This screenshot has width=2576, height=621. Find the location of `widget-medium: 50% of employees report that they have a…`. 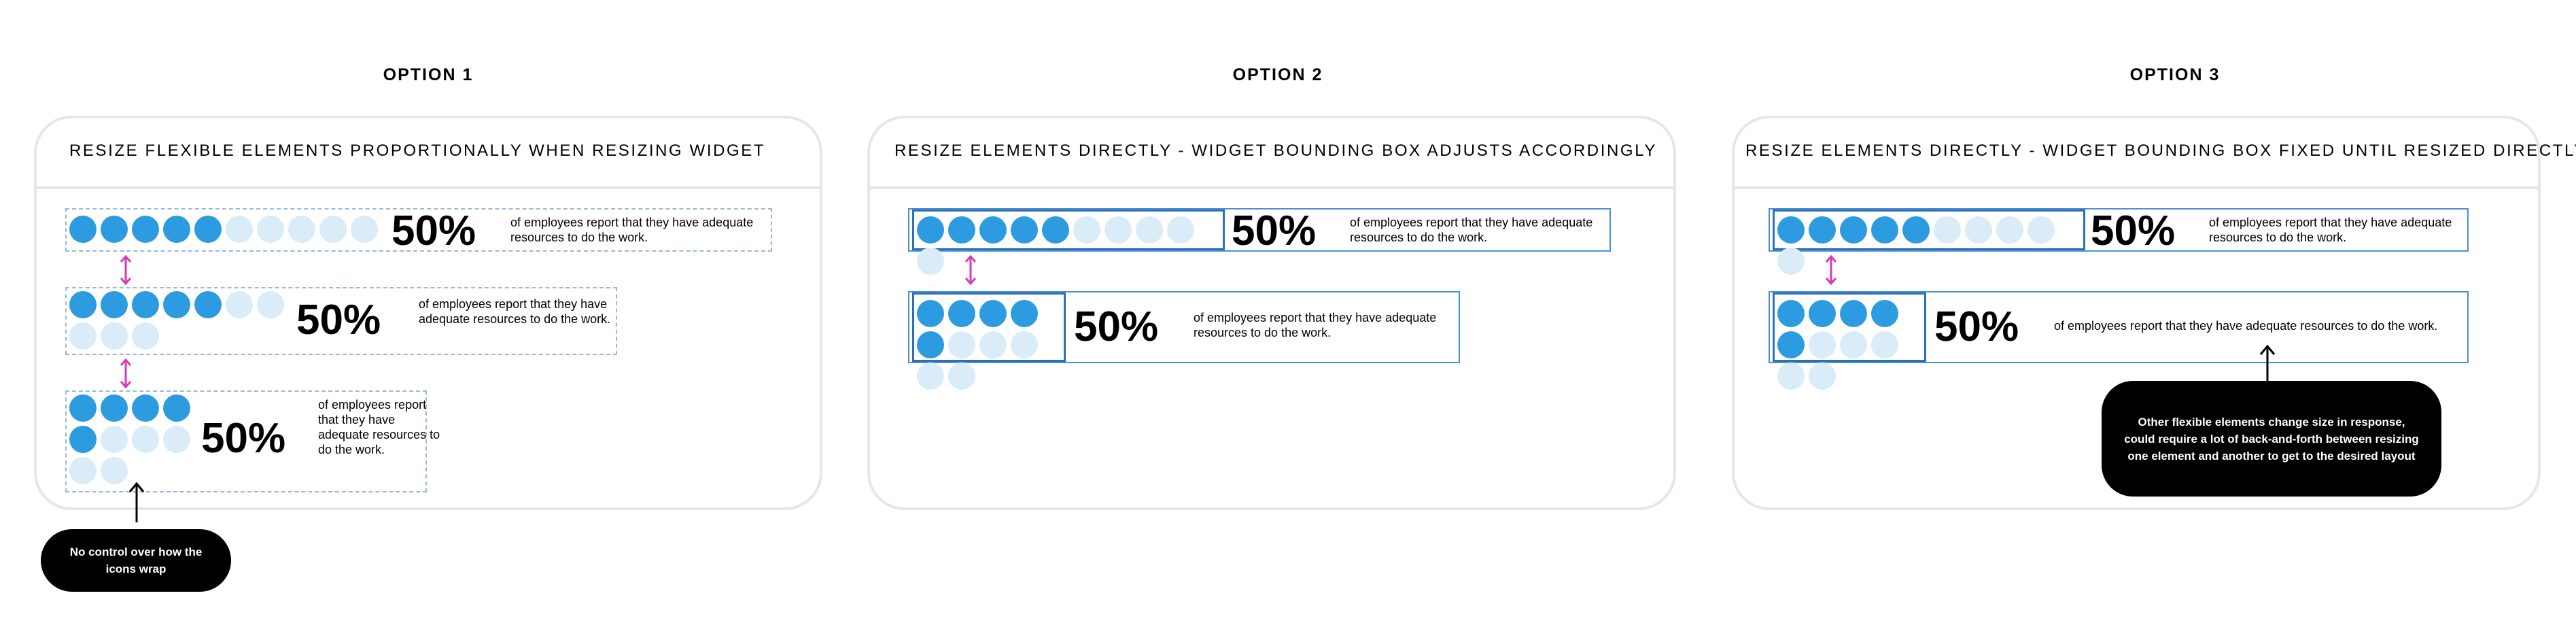

widget-medium: 50% of employees report that they have a… is located at coordinates (341, 321).